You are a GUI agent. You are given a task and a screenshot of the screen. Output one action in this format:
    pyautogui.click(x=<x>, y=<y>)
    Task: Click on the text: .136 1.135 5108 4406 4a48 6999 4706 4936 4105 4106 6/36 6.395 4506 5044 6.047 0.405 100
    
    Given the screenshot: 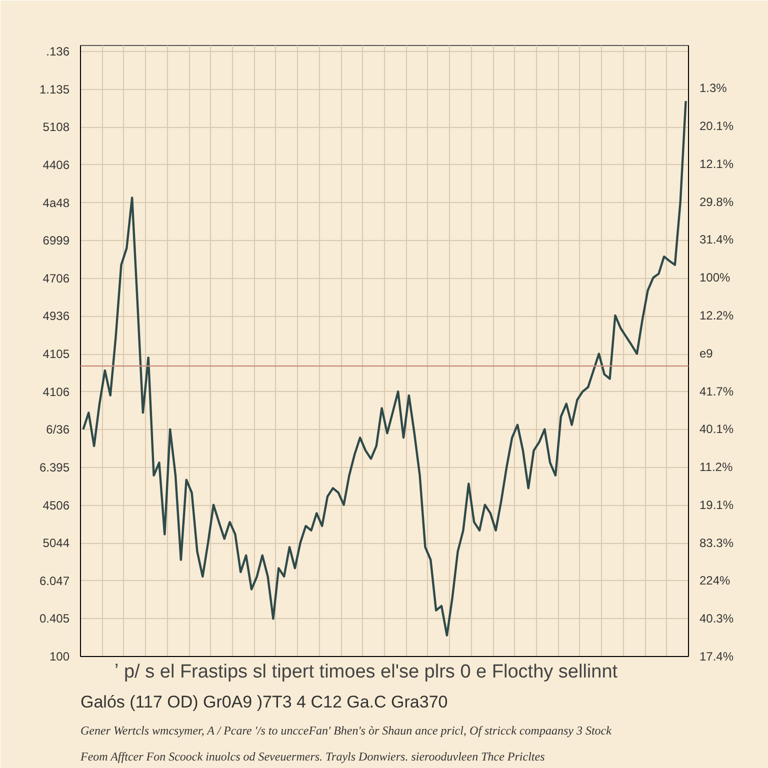 What is the action you would take?
    pyautogui.click(x=54, y=354)
    